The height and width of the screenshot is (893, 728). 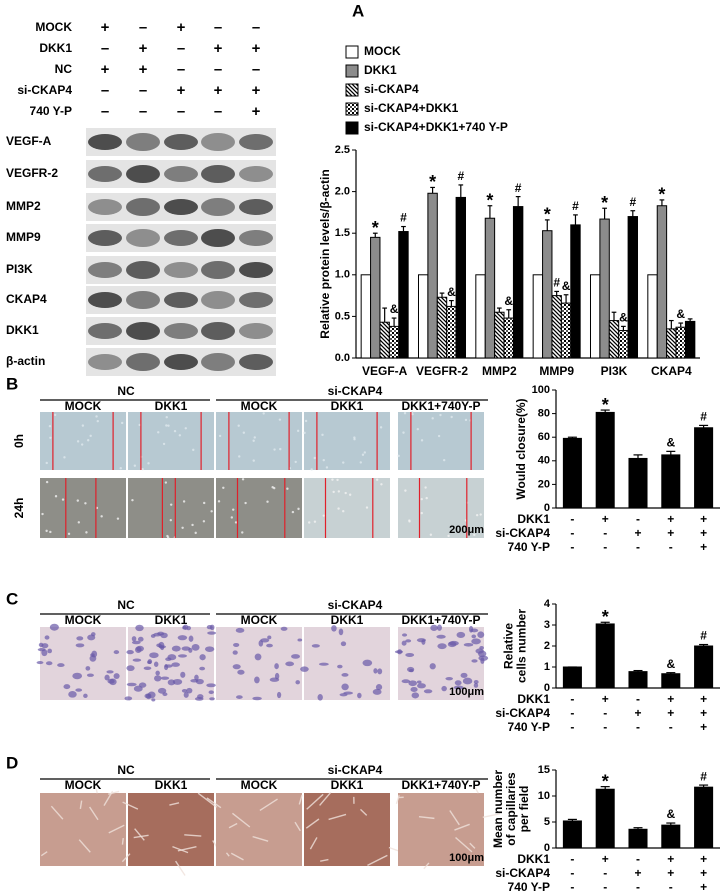 What do you see at coordinates (556, 371) in the screenshot?
I see `x-tick-label: MMP9` at bounding box center [556, 371].